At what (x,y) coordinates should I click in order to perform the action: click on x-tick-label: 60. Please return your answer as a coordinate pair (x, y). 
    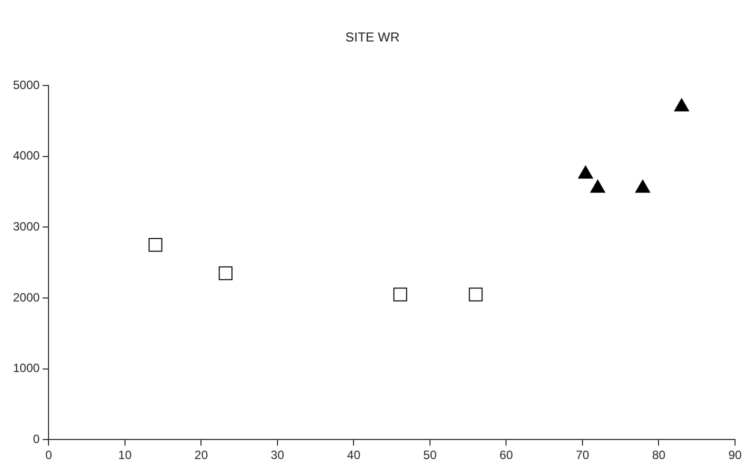
    Looking at the image, I should click on (507, 455).